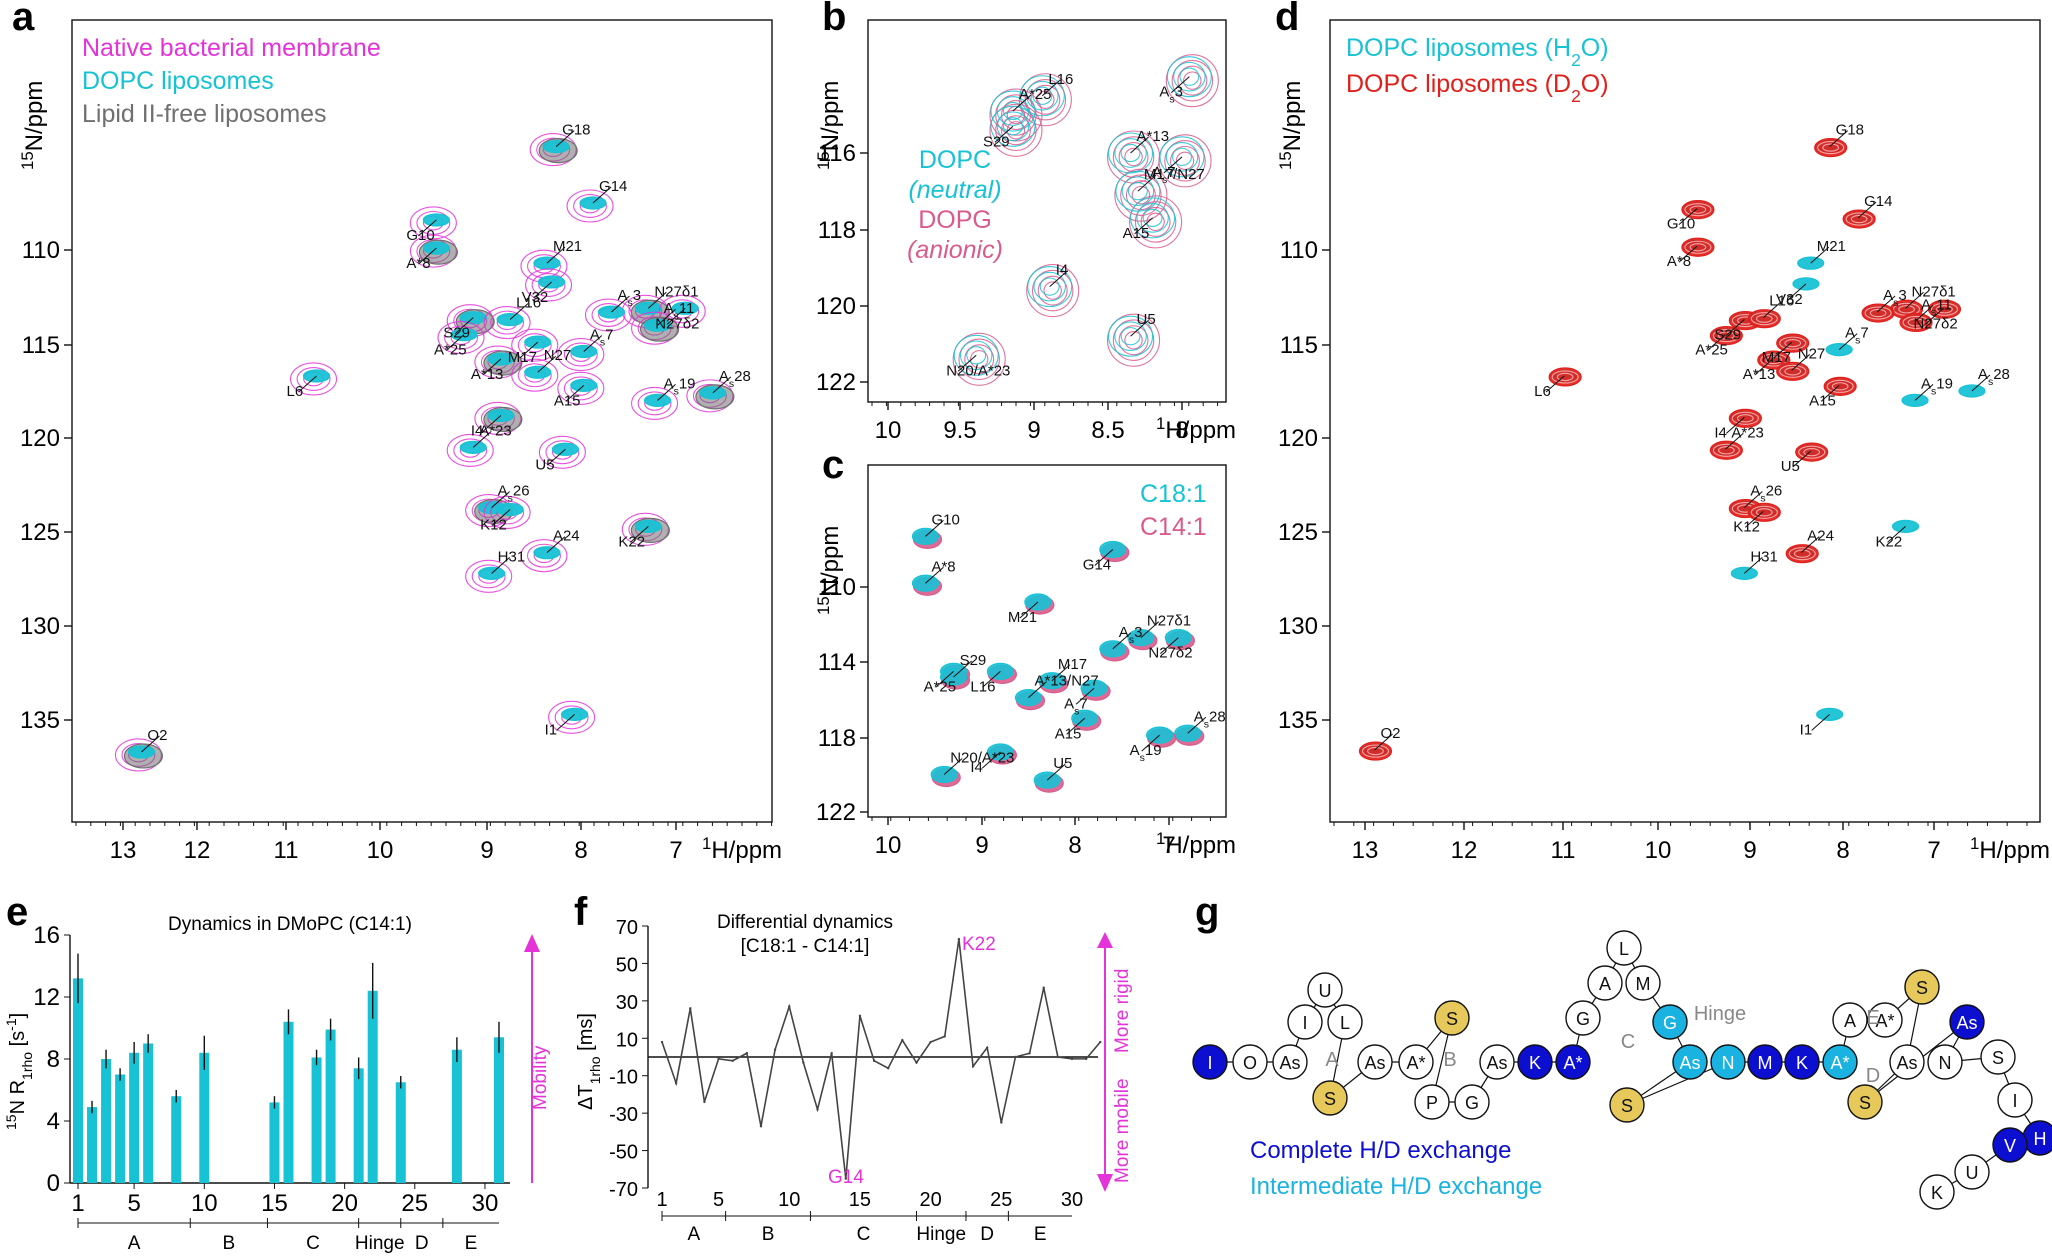 This screenshot has width=2052, height=1260. I want to click on residue-label: A, so click(1850, 1021).